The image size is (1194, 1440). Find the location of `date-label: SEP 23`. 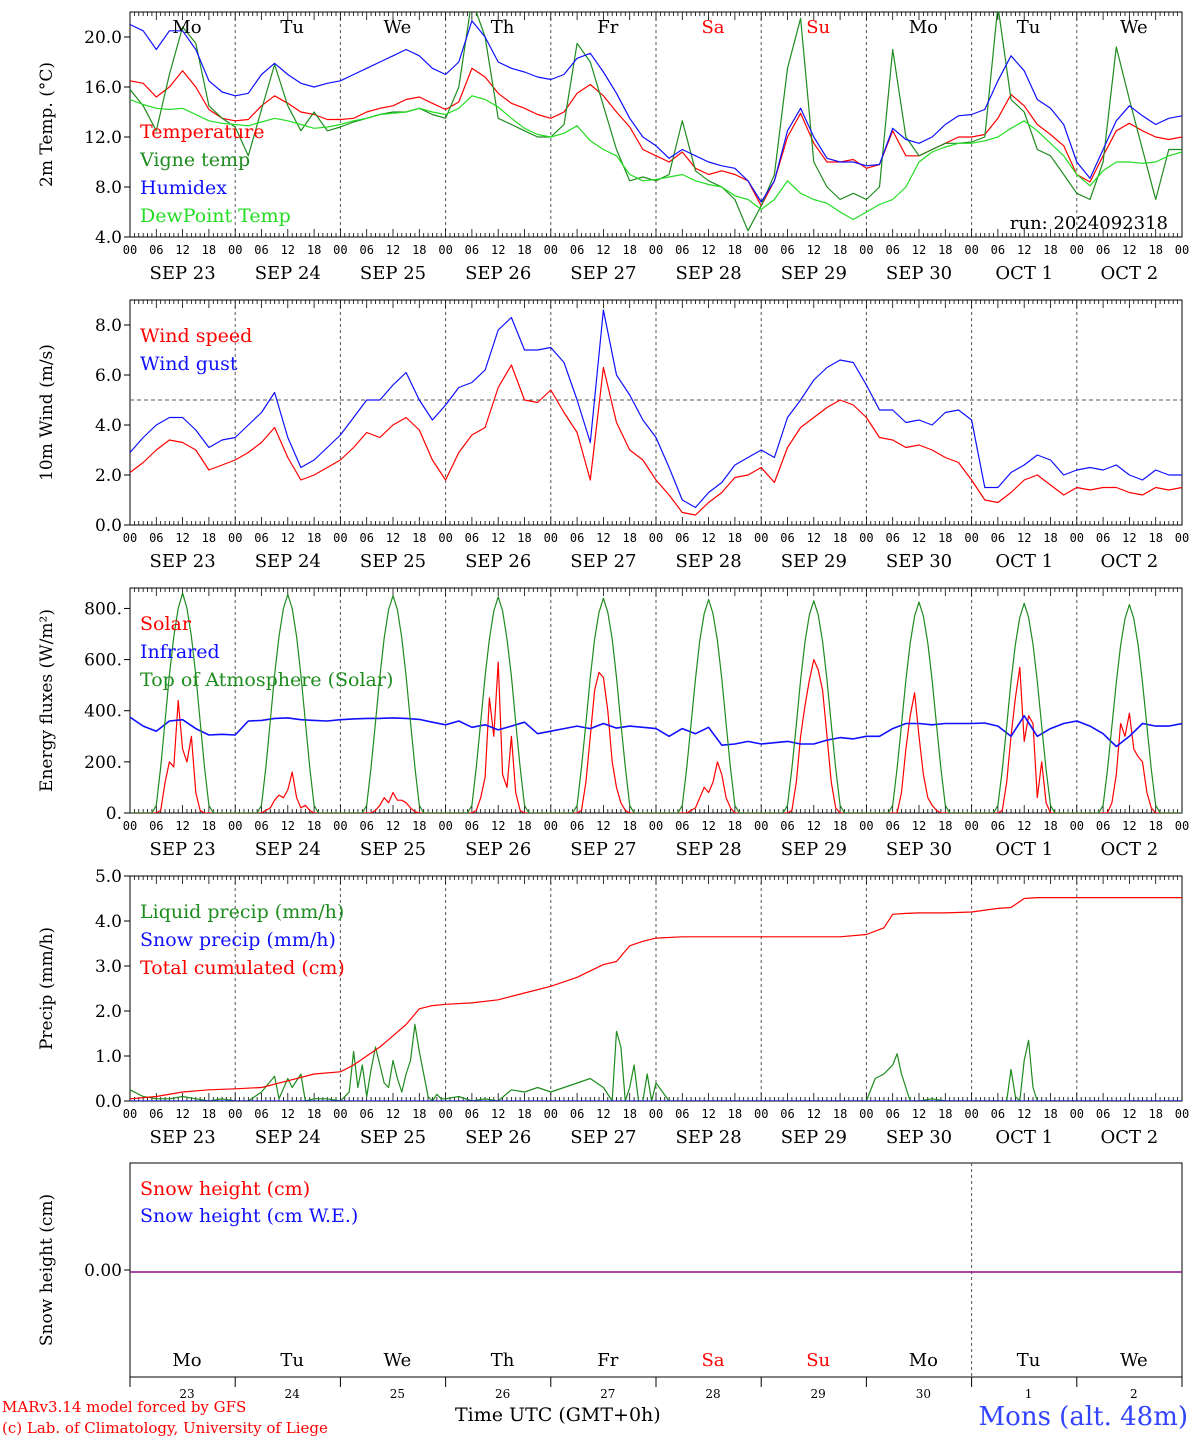

date-label: SEP 23 is located at coordinates (182, 273).